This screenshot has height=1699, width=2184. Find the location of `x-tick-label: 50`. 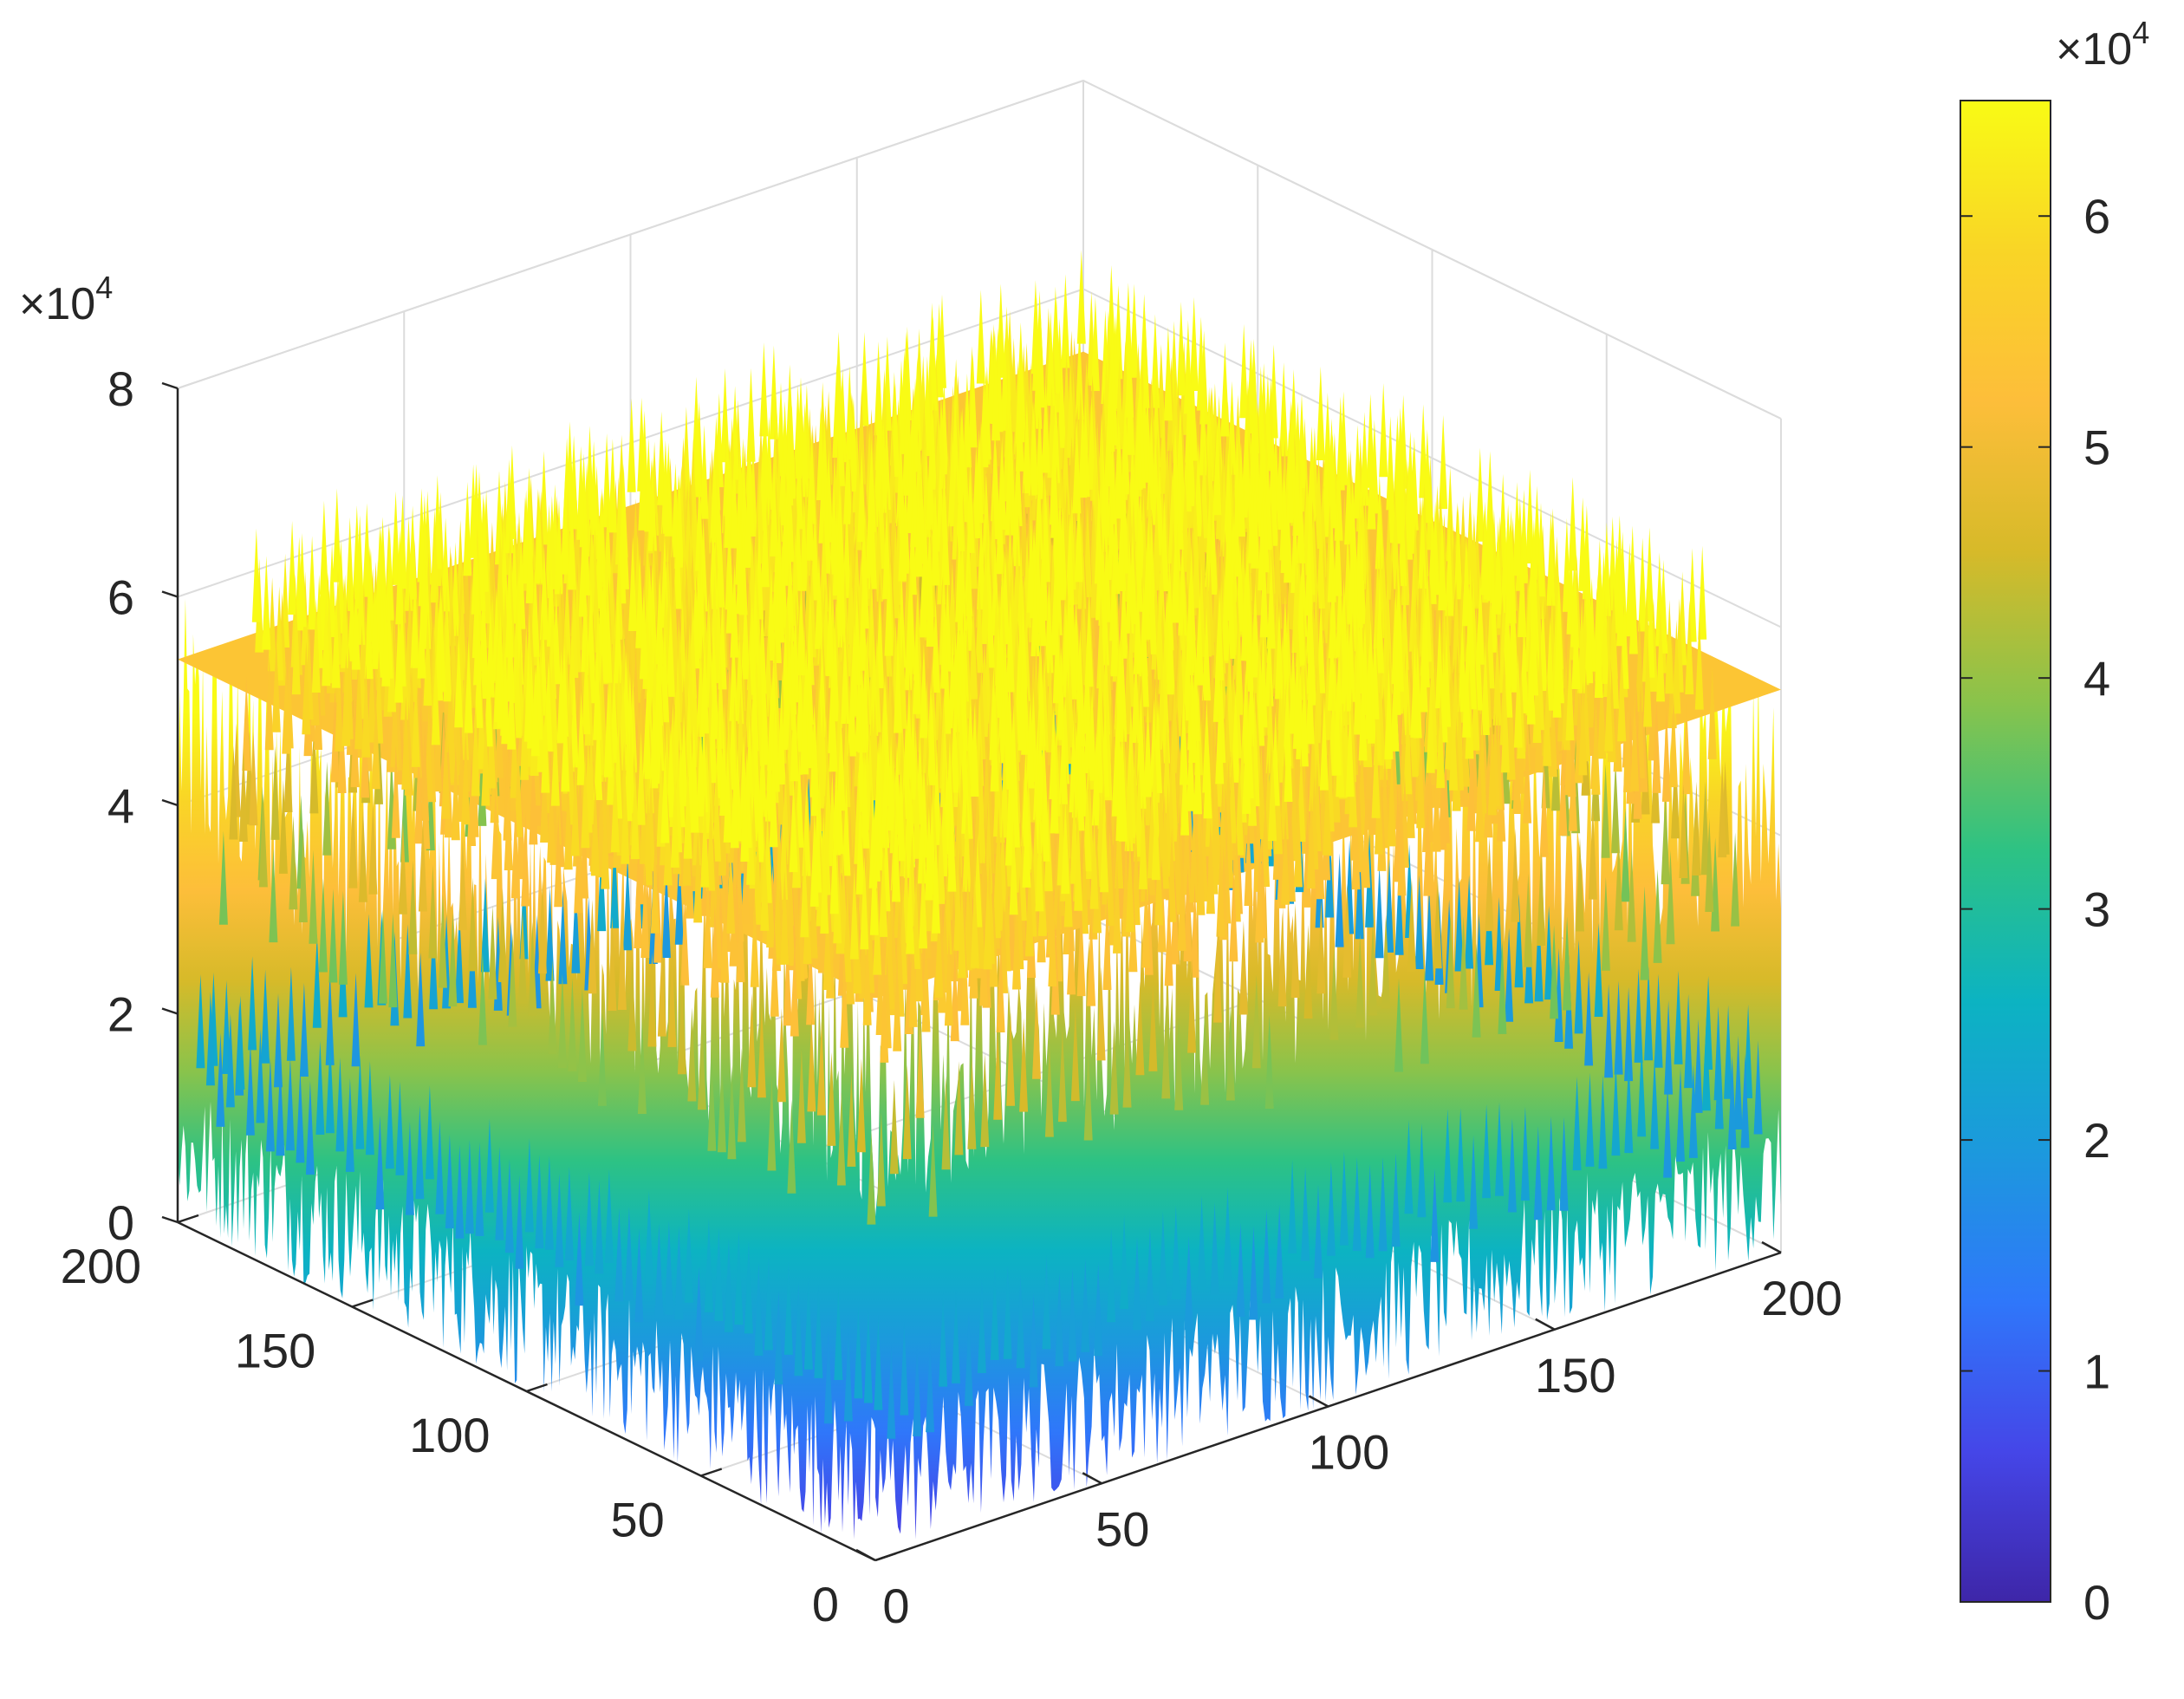

x-tick-label: 50 is located at coordinates (1122, 1528).